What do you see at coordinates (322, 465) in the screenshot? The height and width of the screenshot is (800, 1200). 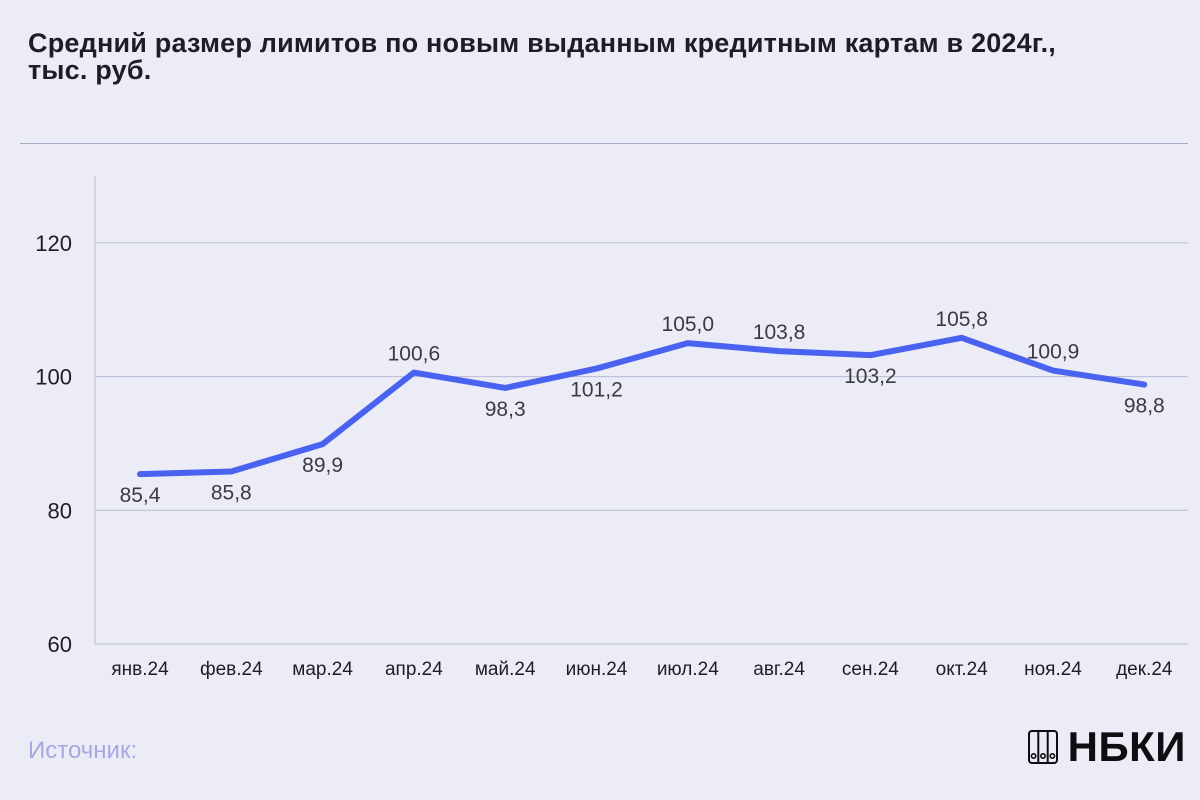 I see `data-label: 89,9` at bounding box center [322, 465].